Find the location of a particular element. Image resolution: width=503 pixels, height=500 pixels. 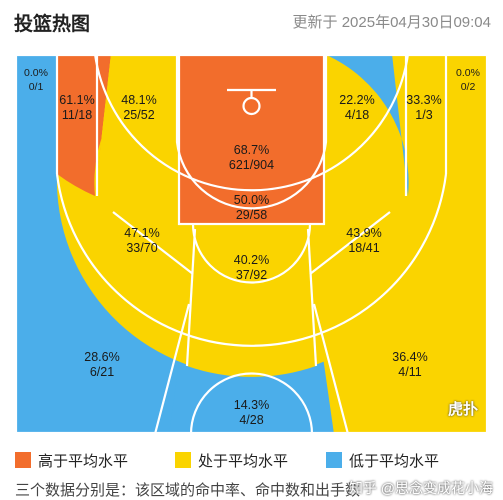

legend-item-average: 处于平均水平 is located at coordinates (231, 460).